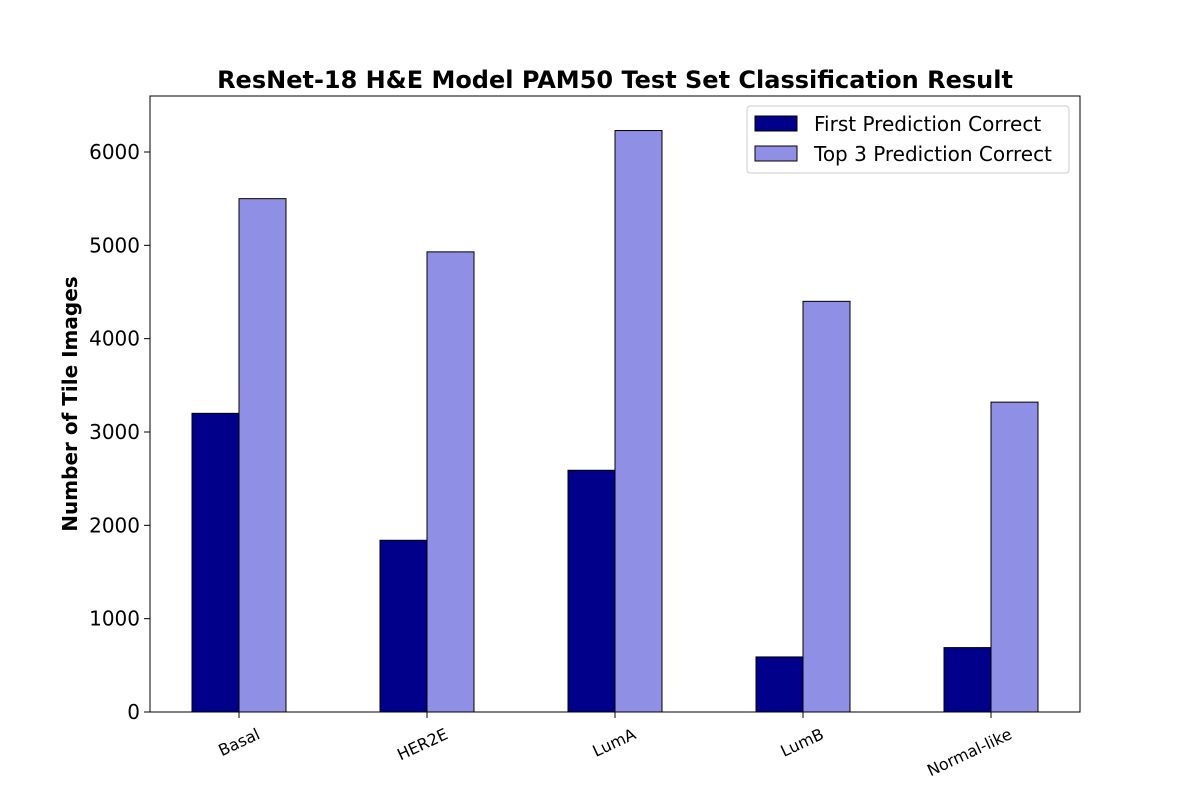  Describe the element at coordinates (70, 403) in the screenshot. I see `y-axis-label: Number of Tile Images` at that location.